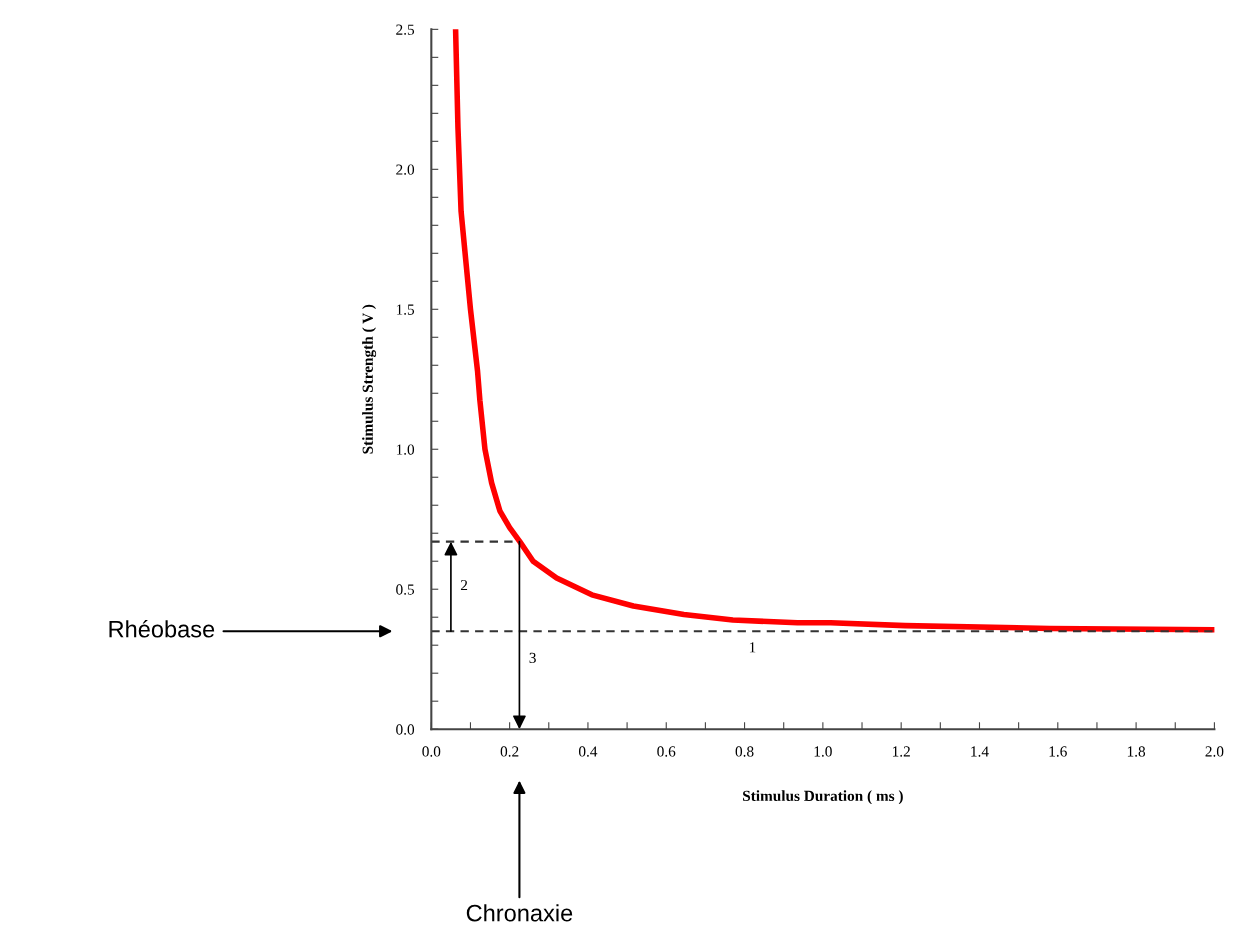 This screenshot has width=1243, height=947. I want to click on annotation: 3, so click(532, 658).